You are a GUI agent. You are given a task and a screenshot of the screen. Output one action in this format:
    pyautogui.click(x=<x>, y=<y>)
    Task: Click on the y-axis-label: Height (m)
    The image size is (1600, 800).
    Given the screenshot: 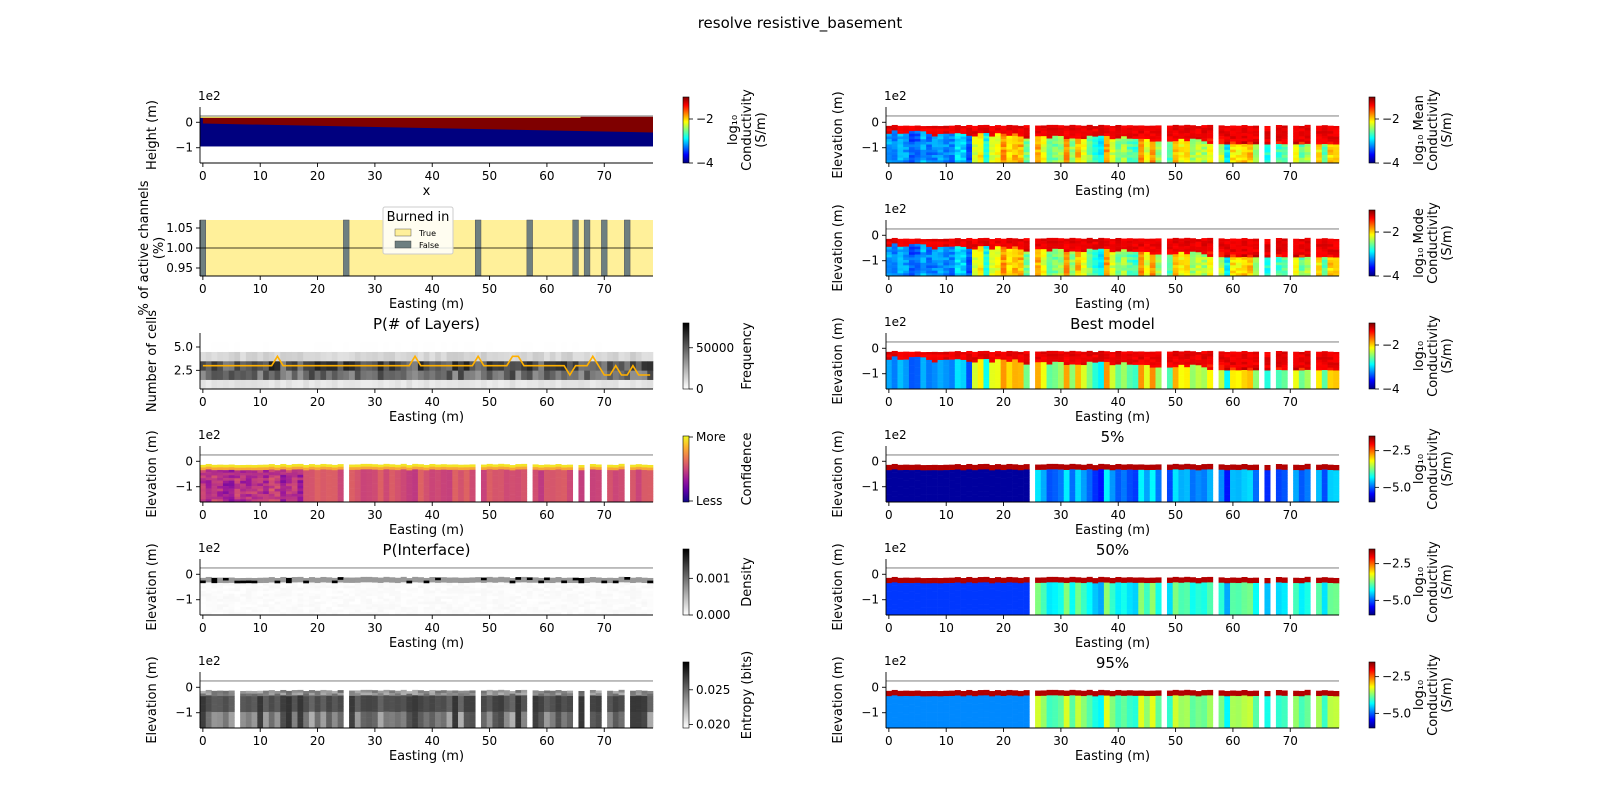 What is the action you would take?
    pyautogui.click(x=152, y=135)
    